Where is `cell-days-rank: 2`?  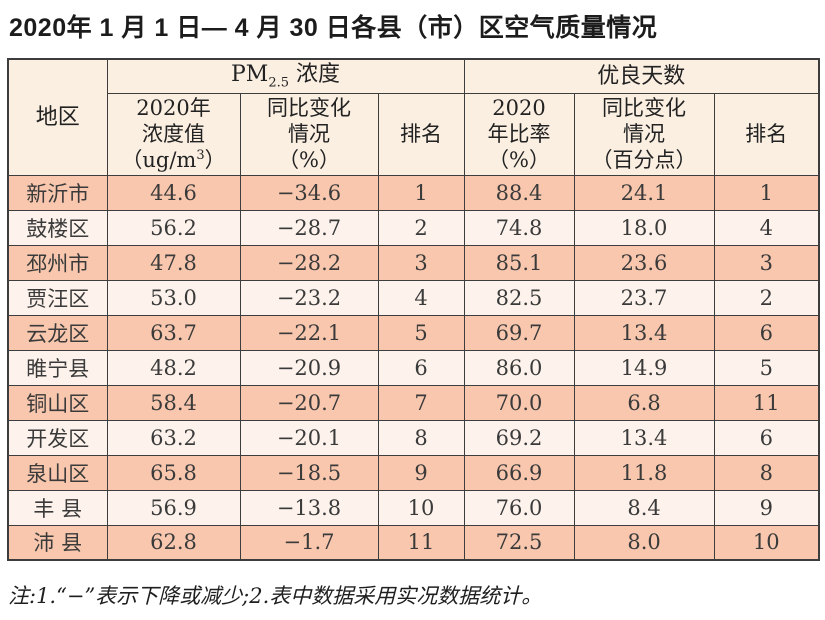 cell-days-rank: 2 is located at coordinates (766, 297).